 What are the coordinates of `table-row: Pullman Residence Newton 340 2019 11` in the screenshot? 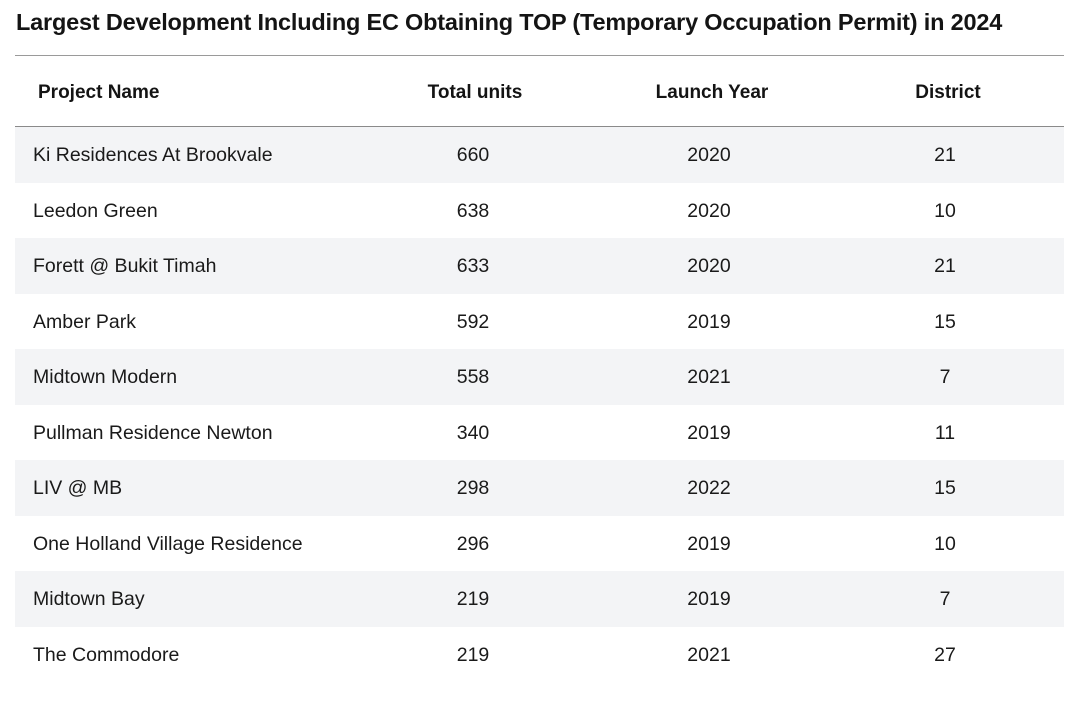 It's located at (539, 433).